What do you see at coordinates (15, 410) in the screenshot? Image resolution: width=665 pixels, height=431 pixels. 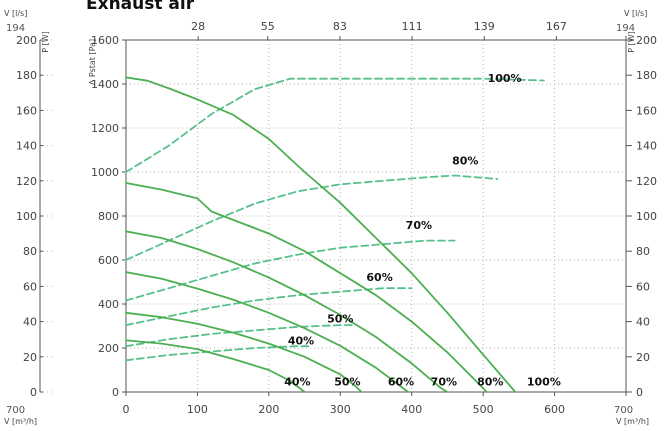 I see `left-bottom-corner-value: 700` at bounding box center [15, 410].